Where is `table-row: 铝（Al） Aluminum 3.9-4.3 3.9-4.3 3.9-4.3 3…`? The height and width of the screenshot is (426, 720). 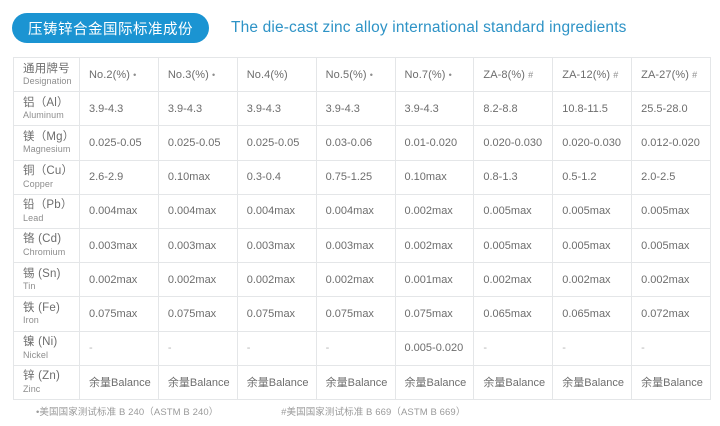
table-row: 铝（Al） Aluminum 3.9-4.3 3.9-4.3 3.9-4.3 3… is located at coordinates (362, 109).